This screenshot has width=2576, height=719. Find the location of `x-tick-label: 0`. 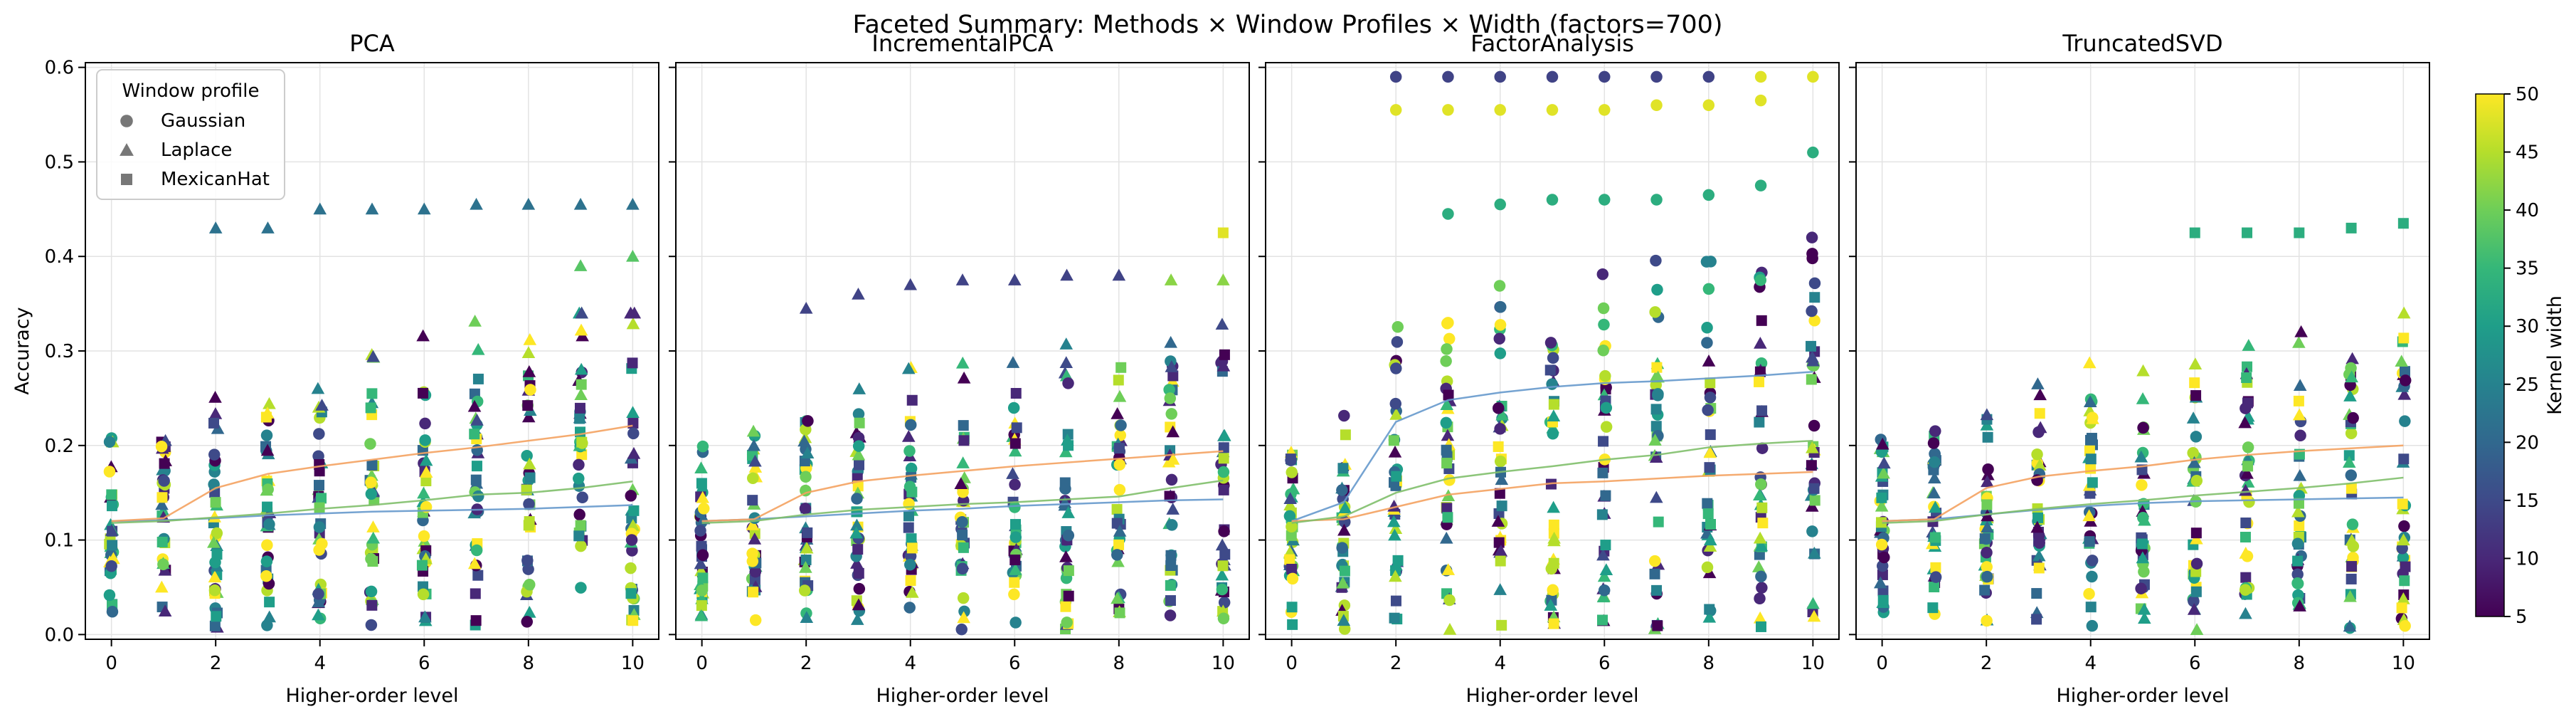

x-tick-label: 0 is located at coordinates (1882, 663).